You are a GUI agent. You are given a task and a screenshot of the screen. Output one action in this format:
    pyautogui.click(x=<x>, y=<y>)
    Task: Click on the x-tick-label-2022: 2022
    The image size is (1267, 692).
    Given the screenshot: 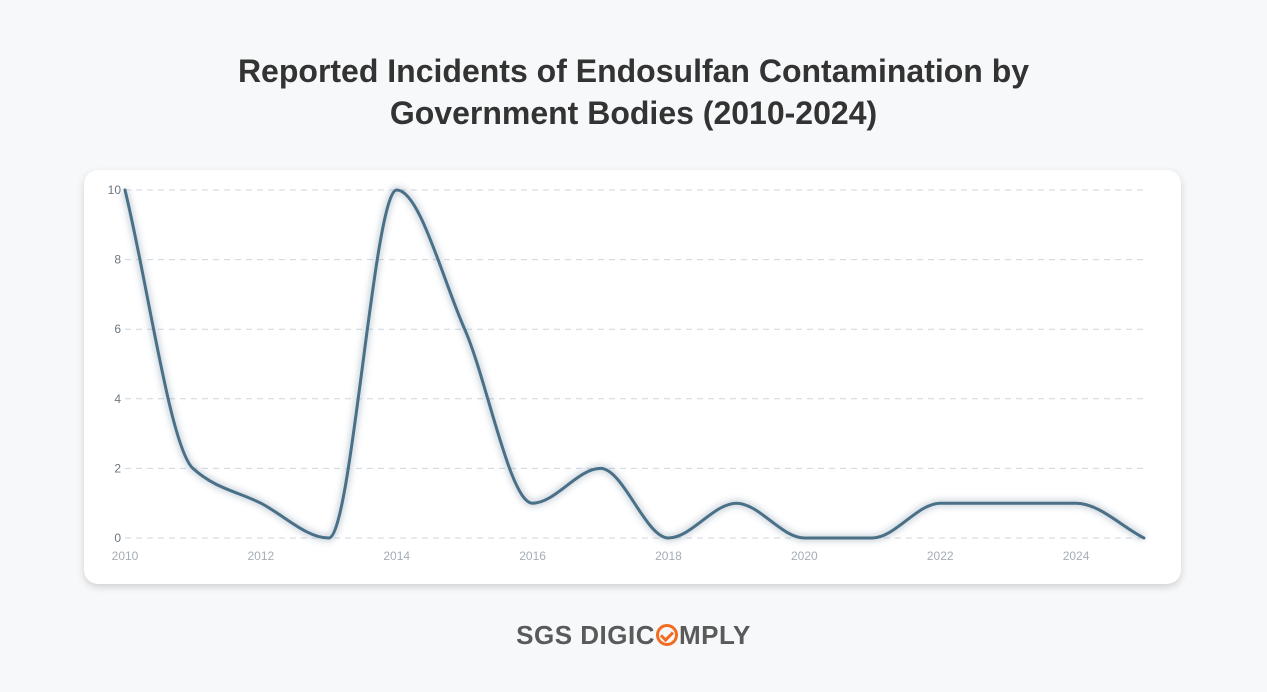 What is the action you would take?
    pyautogui.click(x=940, y=556)
    